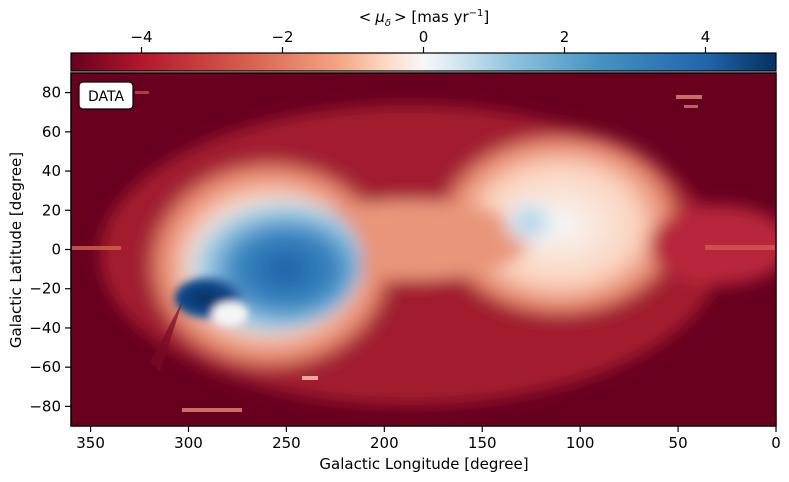 This screenshot has height=482, width=789. I want to click on y-tick-label: −80, so click(45, 406).